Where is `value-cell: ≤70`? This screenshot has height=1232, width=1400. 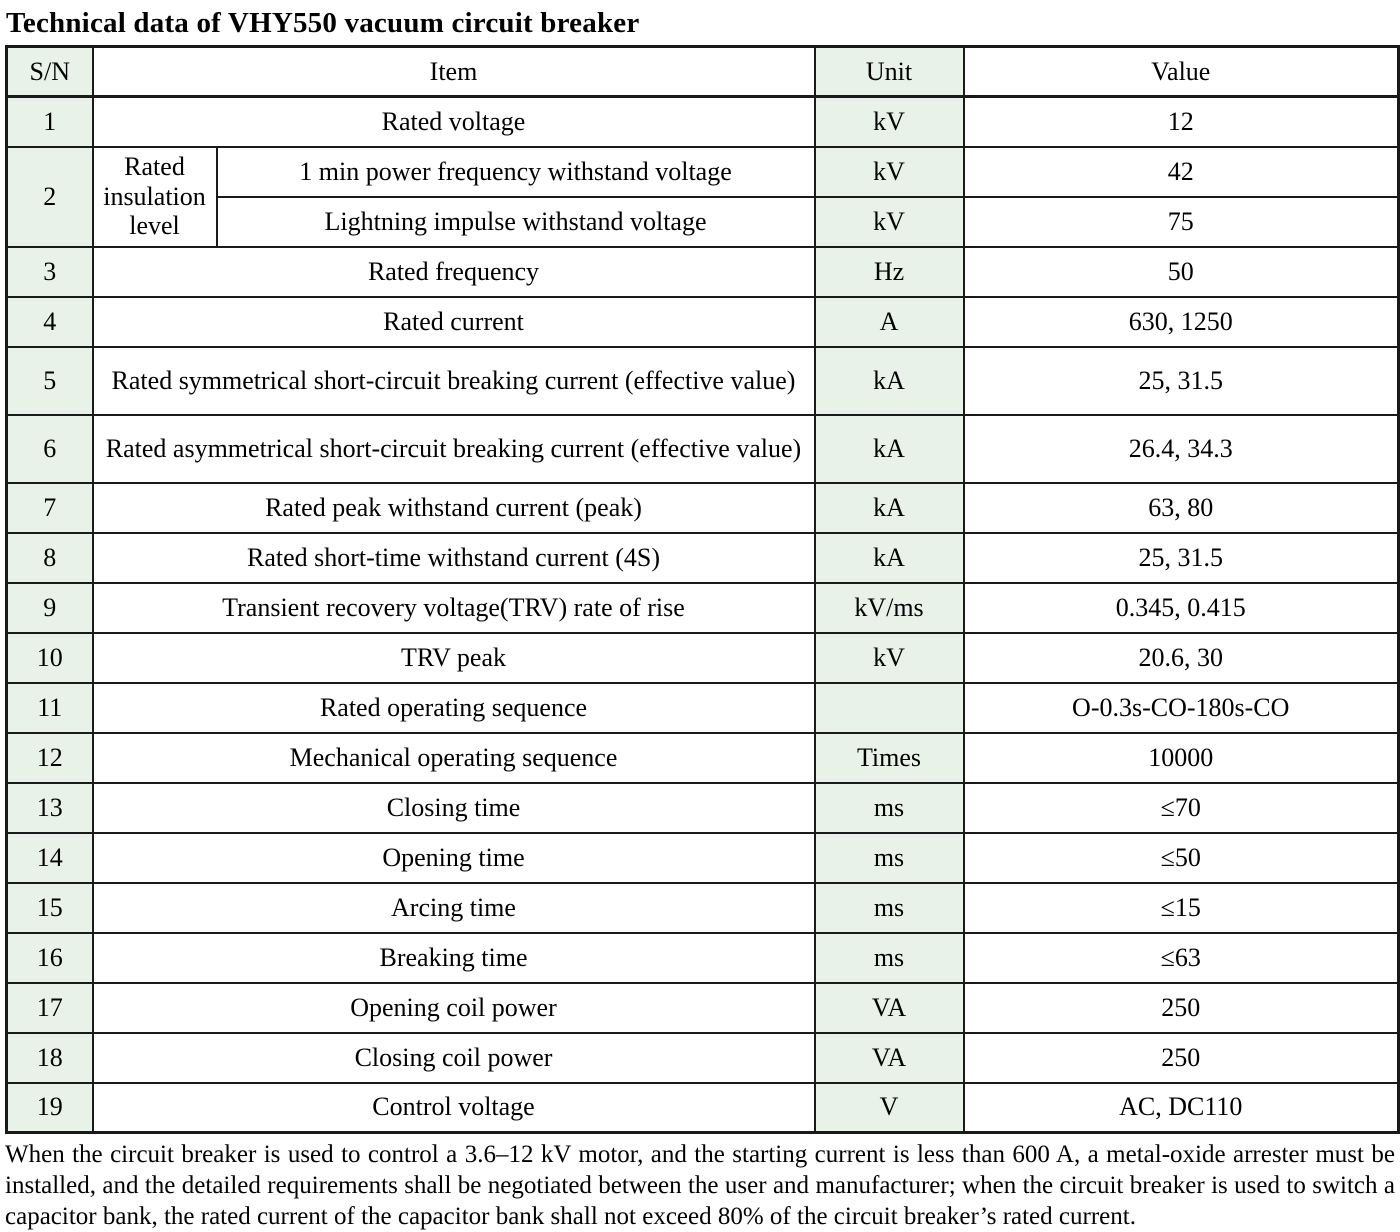
value-cell: ≤70 is located at coordinates (1181, 807).